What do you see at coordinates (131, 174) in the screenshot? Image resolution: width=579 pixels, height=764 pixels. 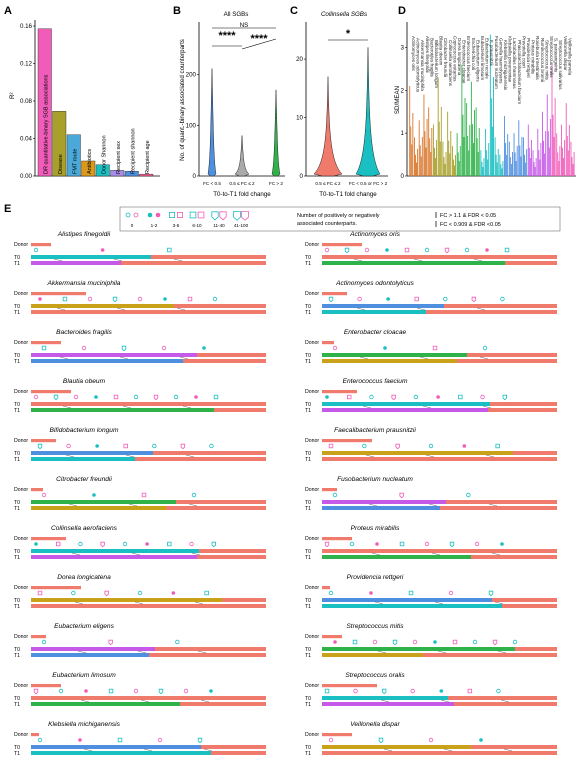 I see `panel-a-bar` at bounding box center [131, 174].